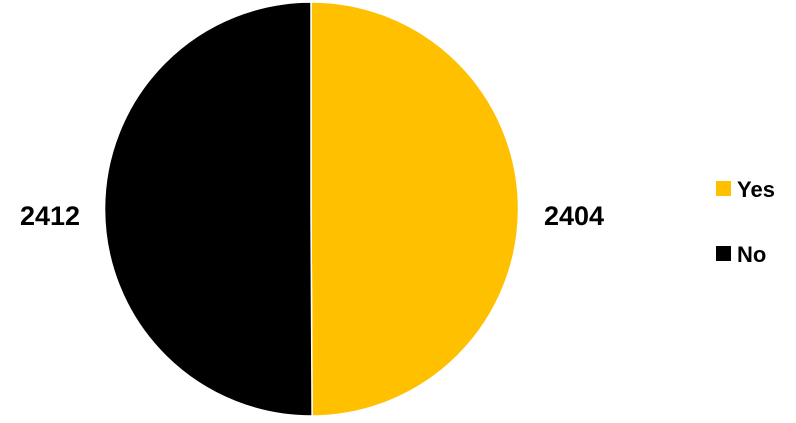 This screenshot has width=796, height=423. What do you see at coordinates (50, 216) in the screenshot?
I see `data-label-no: 2412` at bounding box center [50, 216].